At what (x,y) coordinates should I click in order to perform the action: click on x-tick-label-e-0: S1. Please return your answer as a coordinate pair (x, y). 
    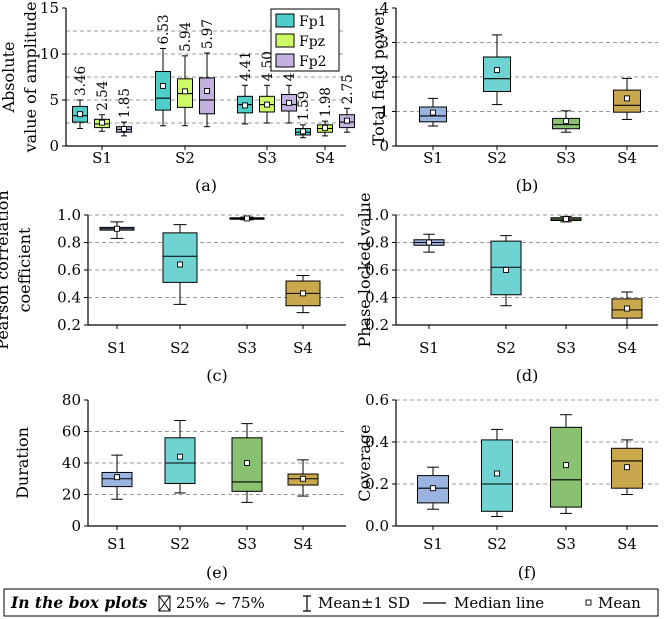
    Looking at the image, I should click on (117, 544).